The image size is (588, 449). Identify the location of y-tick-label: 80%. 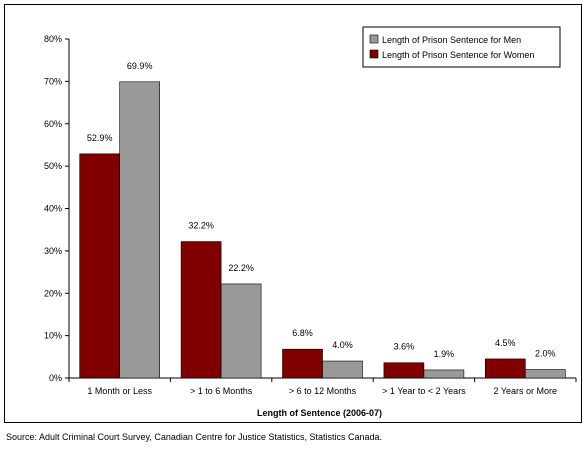
(53, 39).